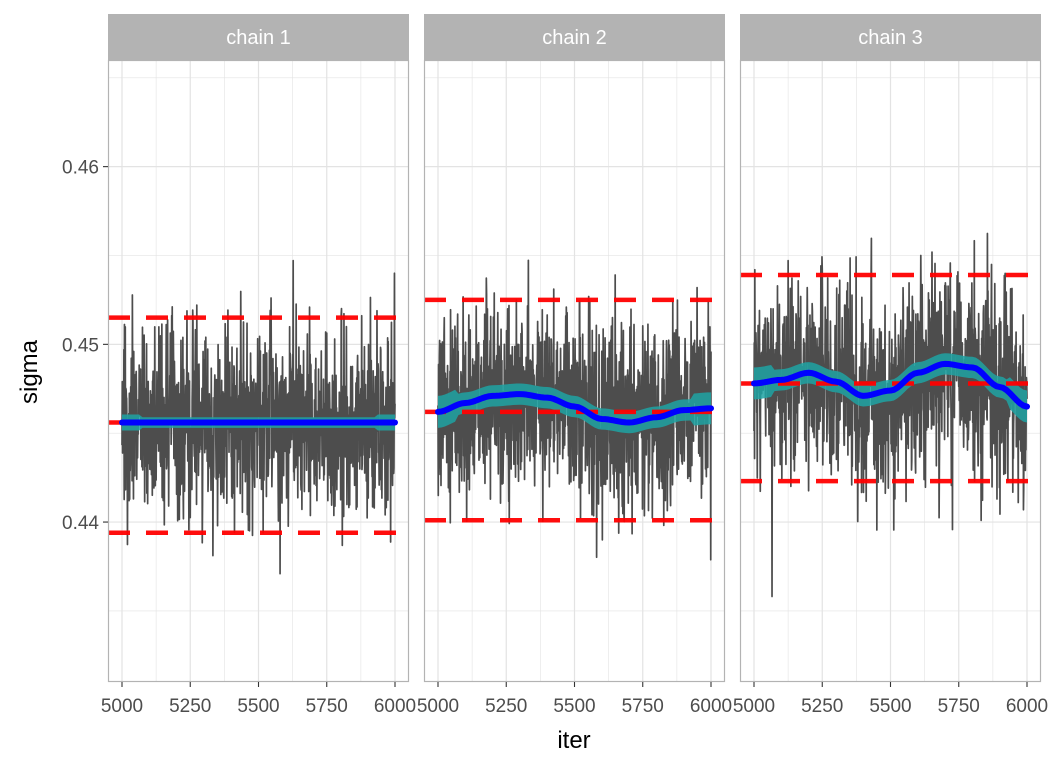  What do you see at coordinates (80, 345) in the screenshot?
I see `y-tick-label: 0.45` at bounding box center [80, 345].